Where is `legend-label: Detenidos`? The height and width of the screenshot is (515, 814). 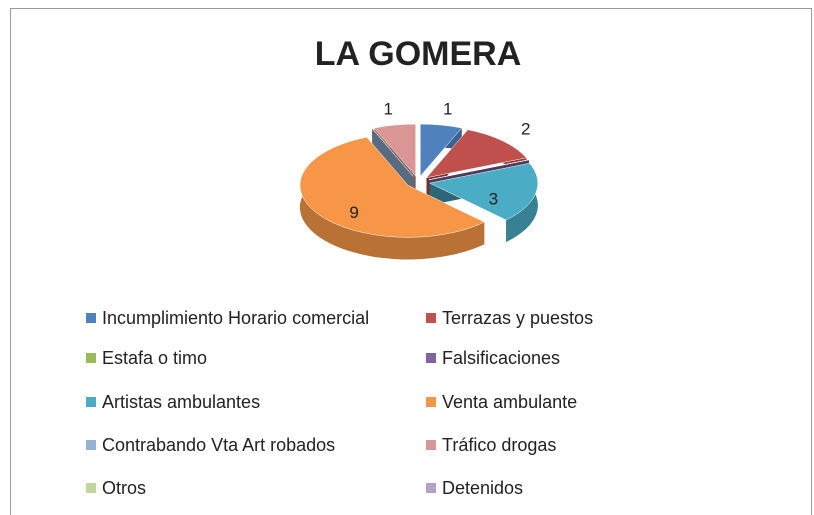 legend-label: Detenidos is located at coordinates (482, 488).